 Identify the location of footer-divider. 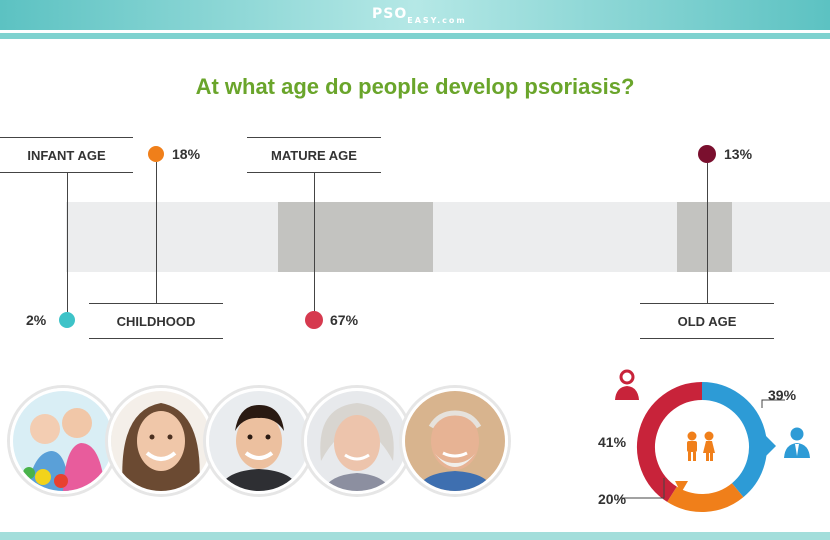
(415, 536).